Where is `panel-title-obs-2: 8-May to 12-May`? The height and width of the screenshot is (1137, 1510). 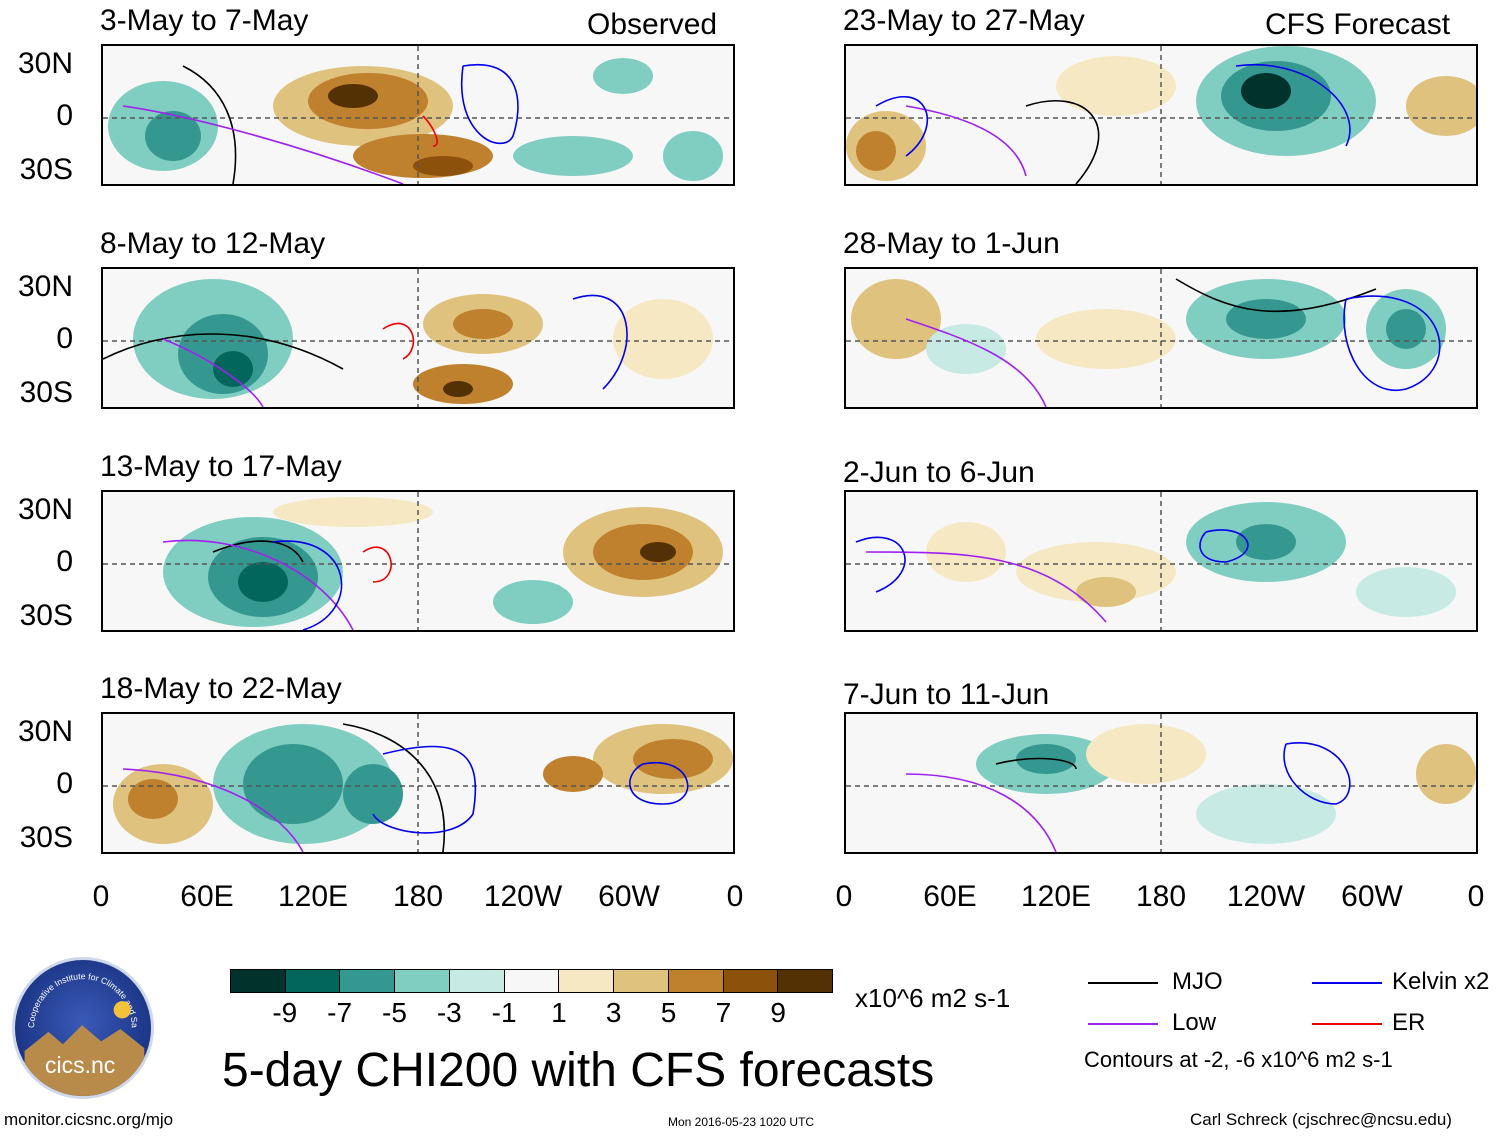
panel-title-obs-2: 8-May to 12-May is located at coordinates (213, 243).